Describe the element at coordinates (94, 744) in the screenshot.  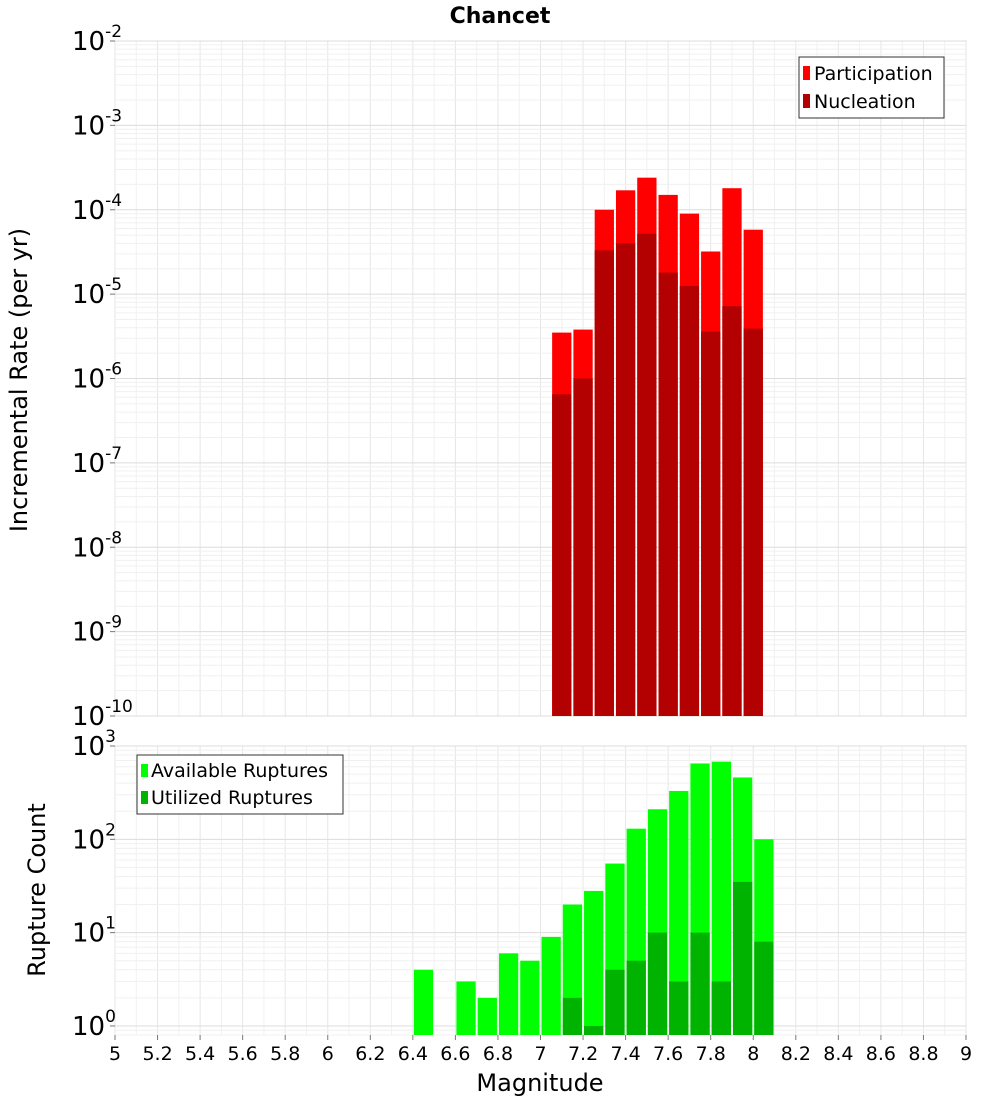
I see `y-tick-label: 10³` at that location.